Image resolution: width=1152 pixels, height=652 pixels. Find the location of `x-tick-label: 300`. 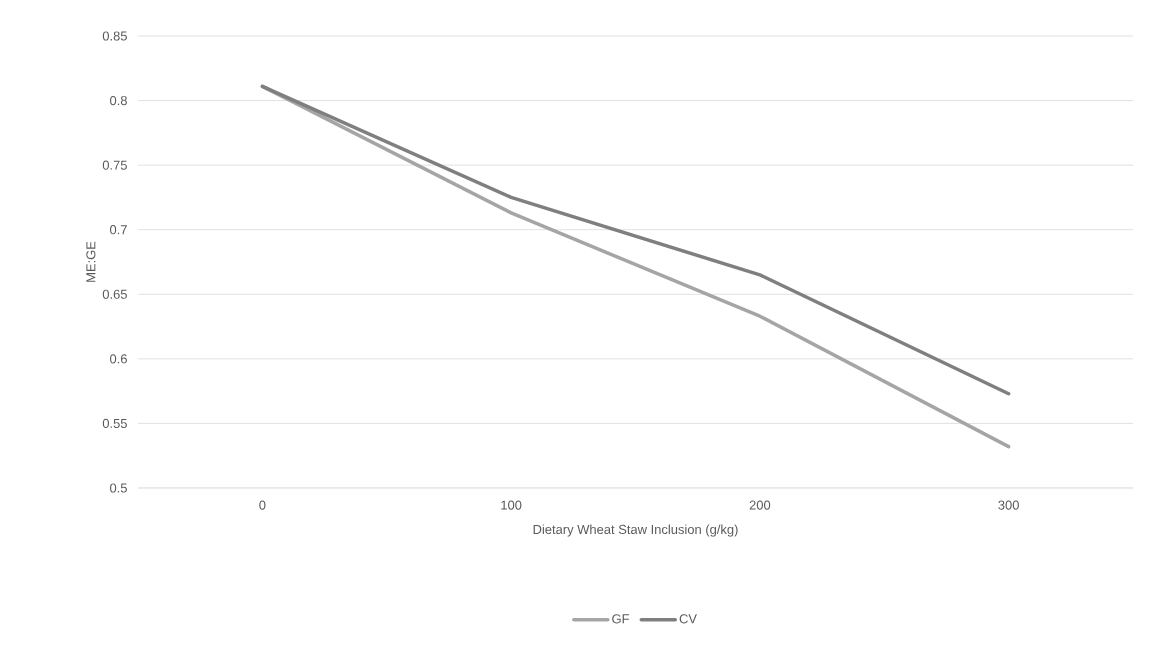

x-tick-label: 300 is located at coordinates (1008, 505).